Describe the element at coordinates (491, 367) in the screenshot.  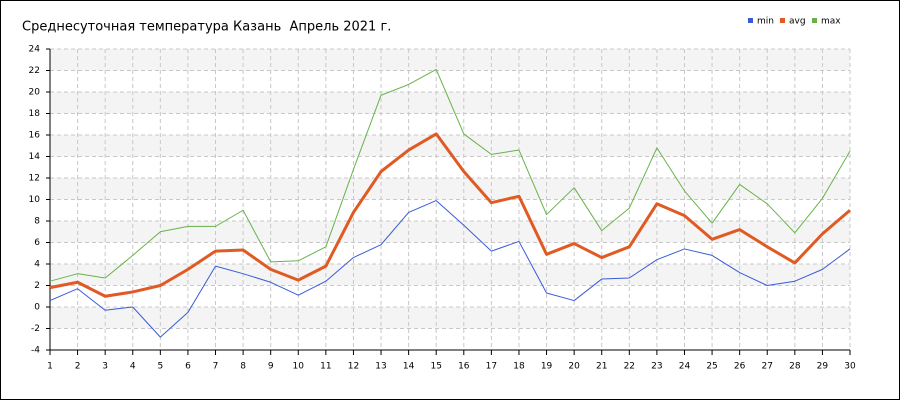
I see `x-tick-label: 17` at that location.